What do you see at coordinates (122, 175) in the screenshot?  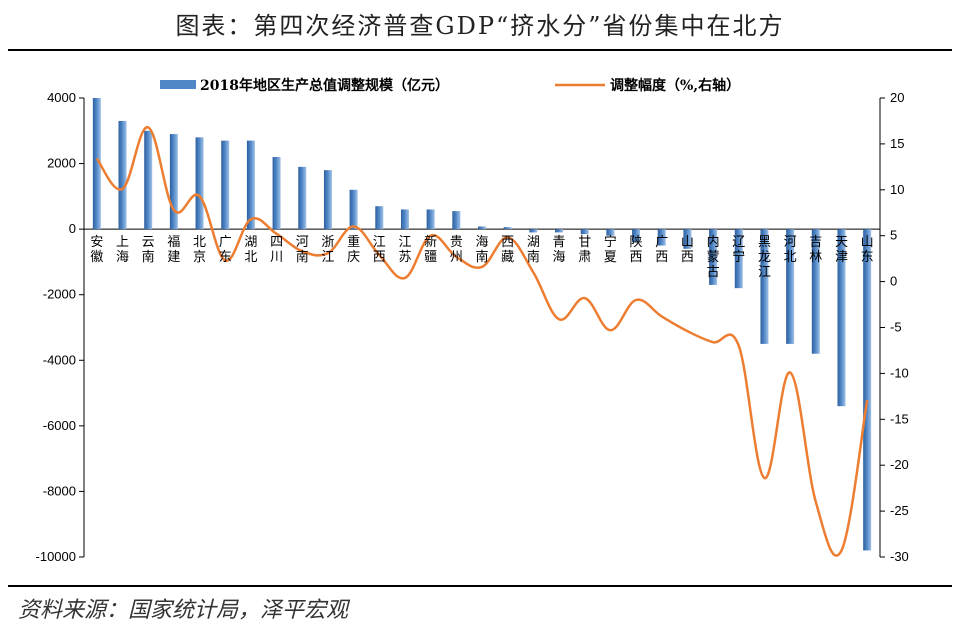 I see `bar-上海` at bounding box center [122, 175].